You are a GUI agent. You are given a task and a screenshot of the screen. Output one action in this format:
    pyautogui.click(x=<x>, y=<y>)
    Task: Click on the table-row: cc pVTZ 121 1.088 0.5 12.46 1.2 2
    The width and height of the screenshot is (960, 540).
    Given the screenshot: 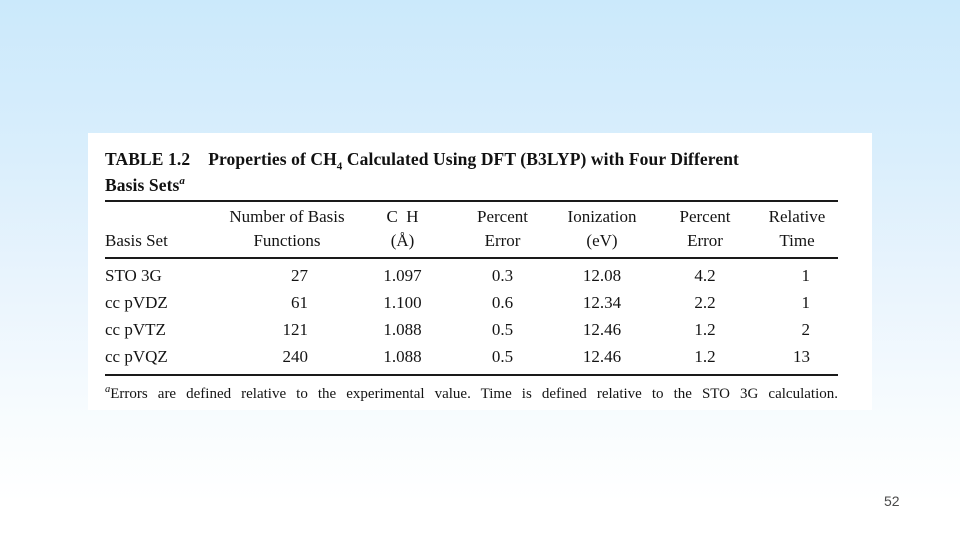 What is the action you would take?
    pyautogui.click(x=471, y=329)
    